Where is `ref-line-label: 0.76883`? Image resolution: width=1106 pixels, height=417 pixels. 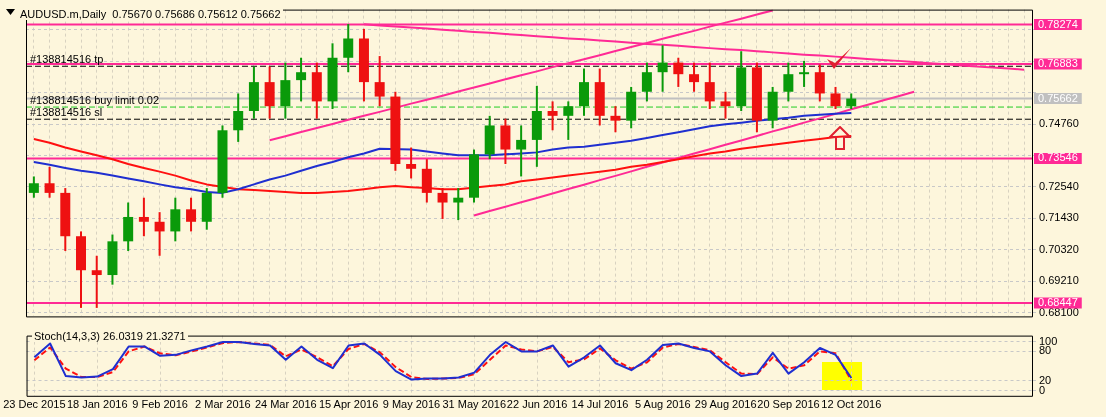 ref-line-label: 0.76883 is located at coordinates (1058, 62).